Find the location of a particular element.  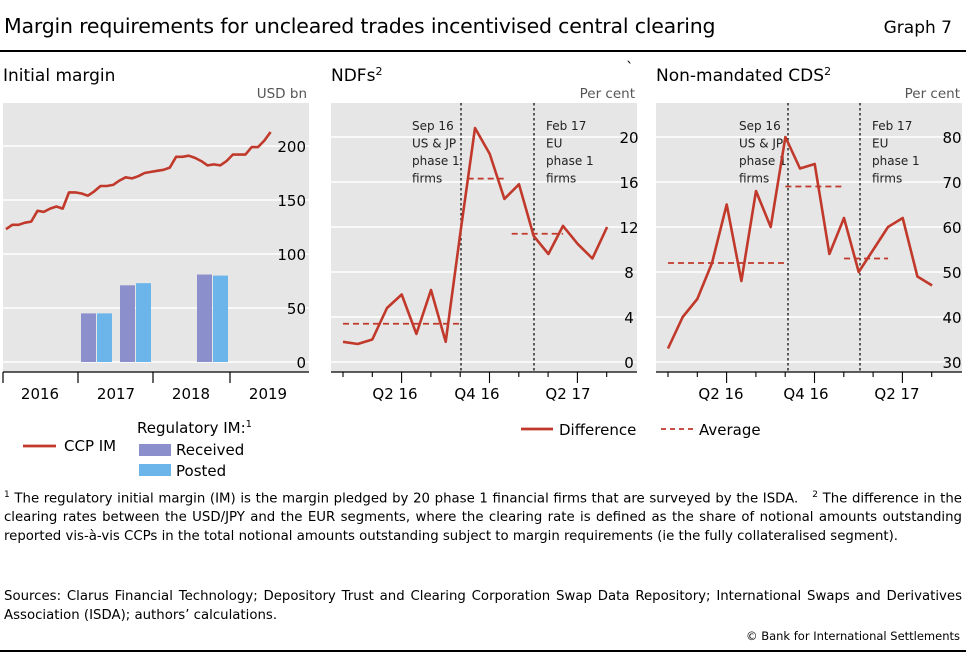

legend-ccp-im-label: CCP IM is located at coordinates (90, 446).